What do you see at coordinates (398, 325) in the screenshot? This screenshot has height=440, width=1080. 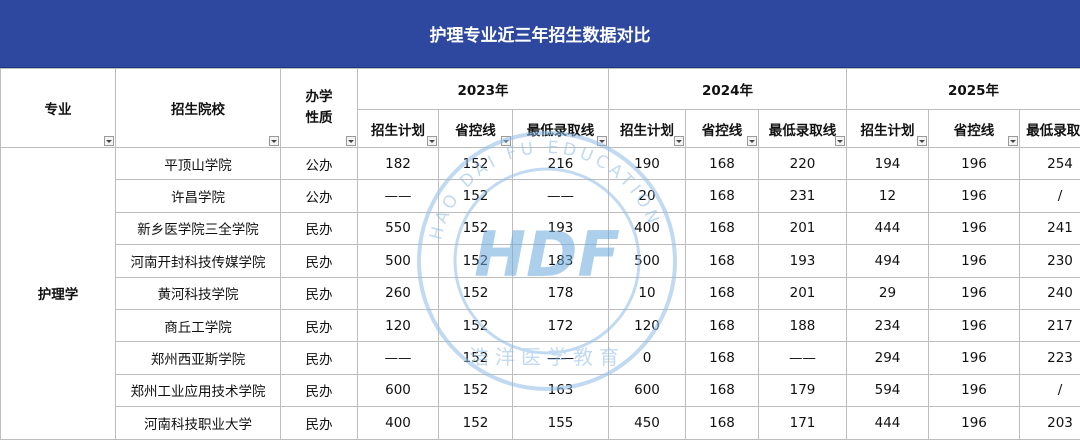 I see `plan-cell: 120` at bounding box center [398, 325].